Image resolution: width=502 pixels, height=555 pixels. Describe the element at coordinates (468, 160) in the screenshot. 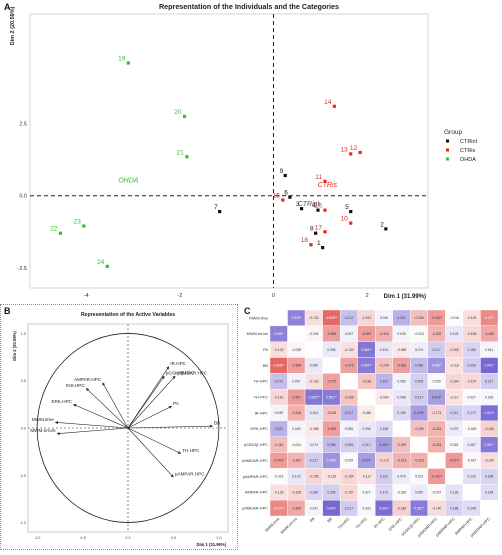

I see `legend-label: OHDA` at that location.